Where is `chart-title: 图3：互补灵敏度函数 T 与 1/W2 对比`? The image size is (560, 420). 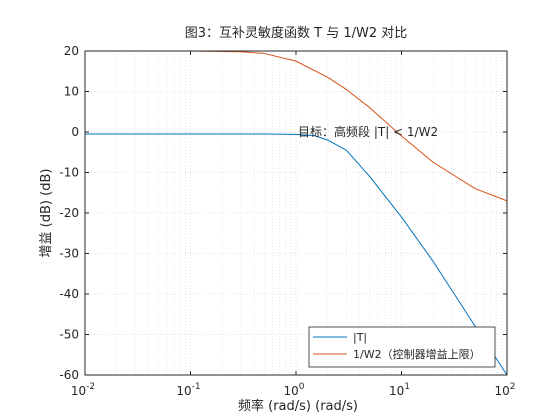 chart-title: 图3：互补灵敏度函数 T 与 1/W2 对比 is located at coordinates (296, 33).